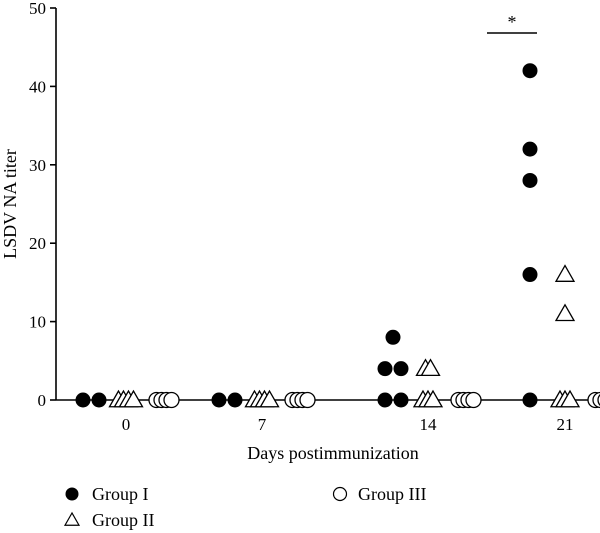  I want to click on legend-marker-group-i, so click(72, 494).